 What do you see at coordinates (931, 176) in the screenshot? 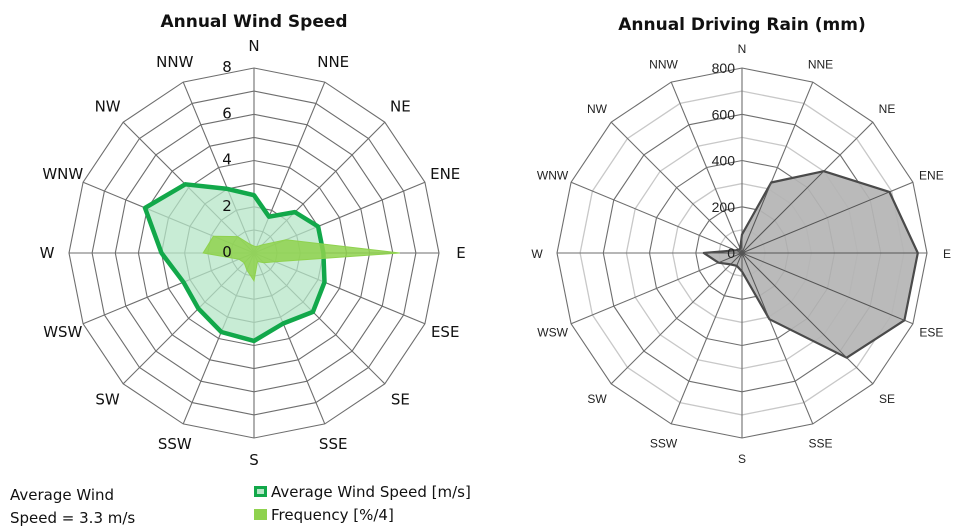
I see `rain-direction-label-ene: ENE` at bounding box center [931, 176].